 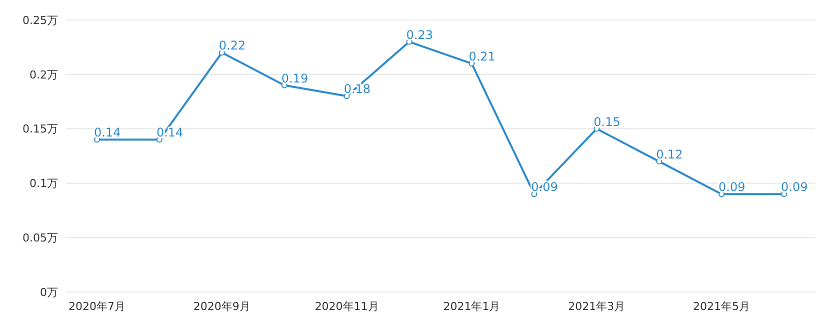 I want to click on x-tick-label: 2021年5月, so click(x=721, y=306).